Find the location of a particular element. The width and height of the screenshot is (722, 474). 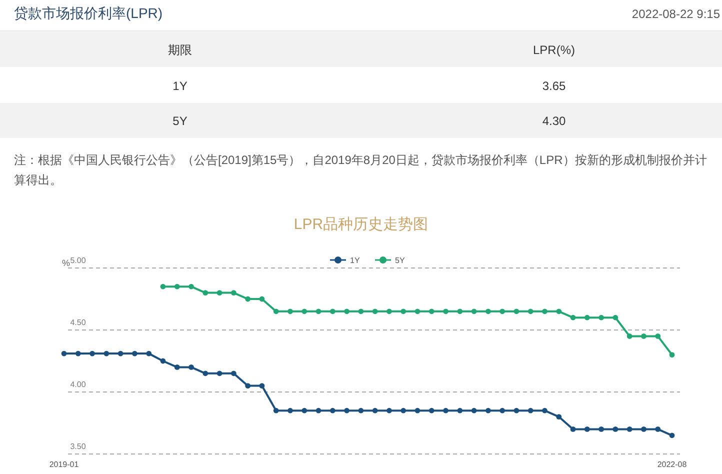

legend-label: 1Y is located at coordinates (355, 260).